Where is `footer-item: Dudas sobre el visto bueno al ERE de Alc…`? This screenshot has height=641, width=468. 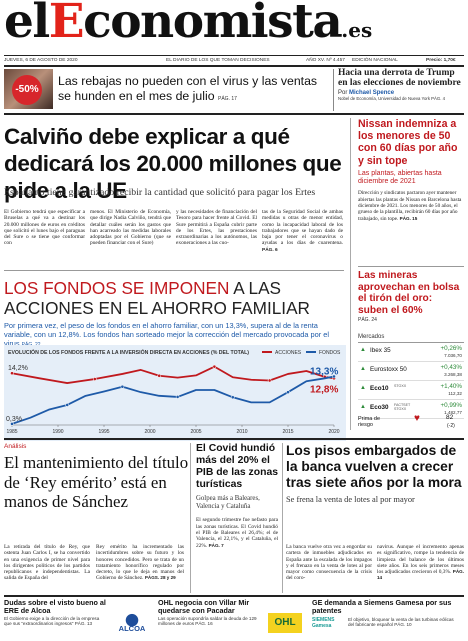 footer-item: Dudas sobre el visto bueno al ERE de Alc… is located at coordinates (79, 618).